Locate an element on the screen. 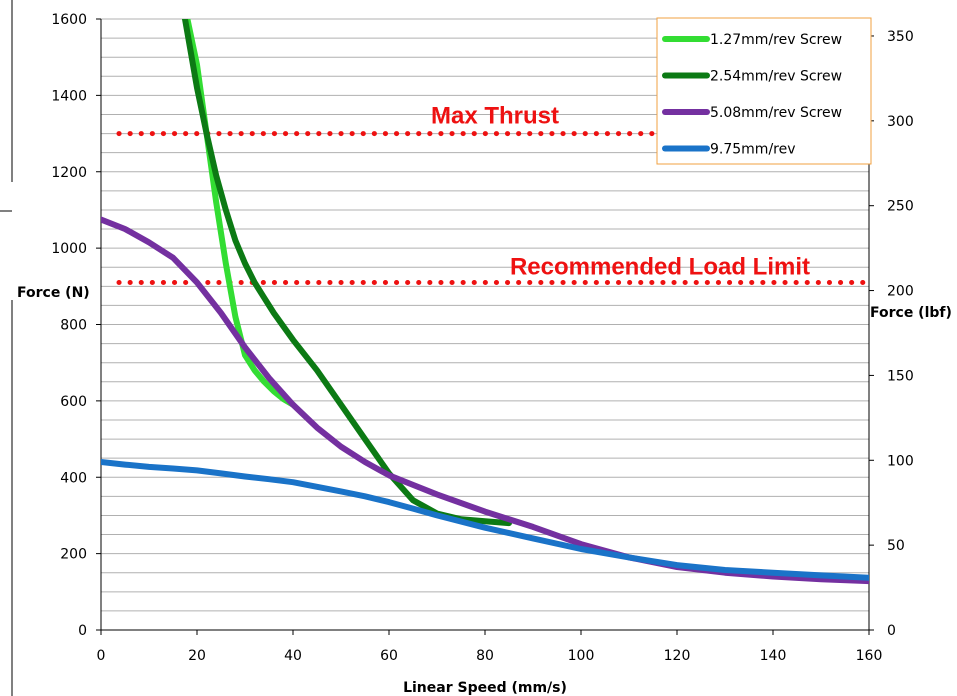 The height and width of the screenshot is (696, 957). legend-box is located at coordinates (764, 91).